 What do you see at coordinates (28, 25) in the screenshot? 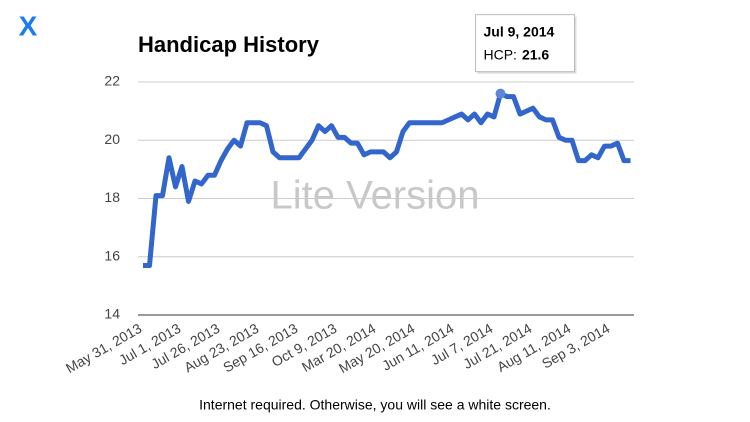
I see `close-button: X` at bounding box center [28, 25].